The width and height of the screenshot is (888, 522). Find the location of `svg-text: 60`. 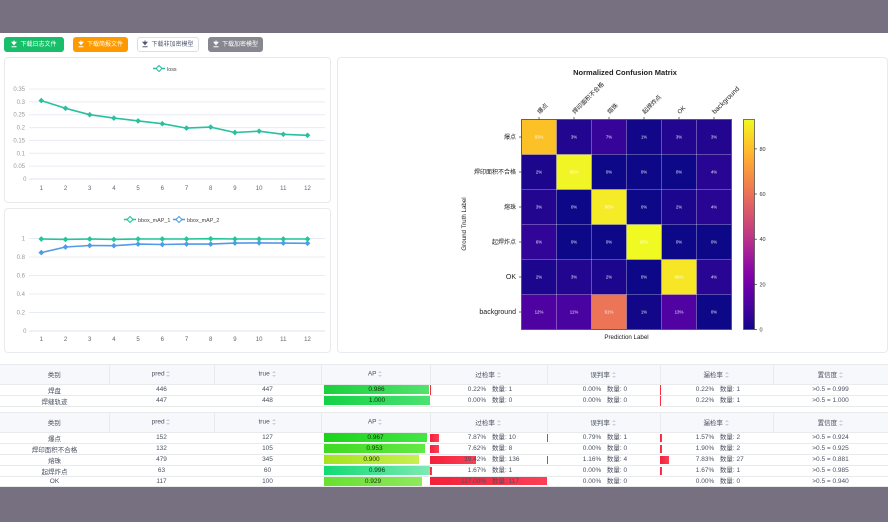

svg-text: 60 is located at coordinates (763, 195).